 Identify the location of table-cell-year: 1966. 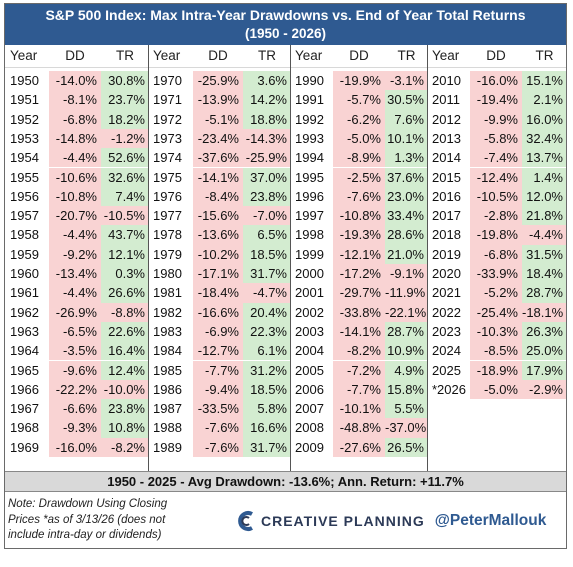
(24, 389).